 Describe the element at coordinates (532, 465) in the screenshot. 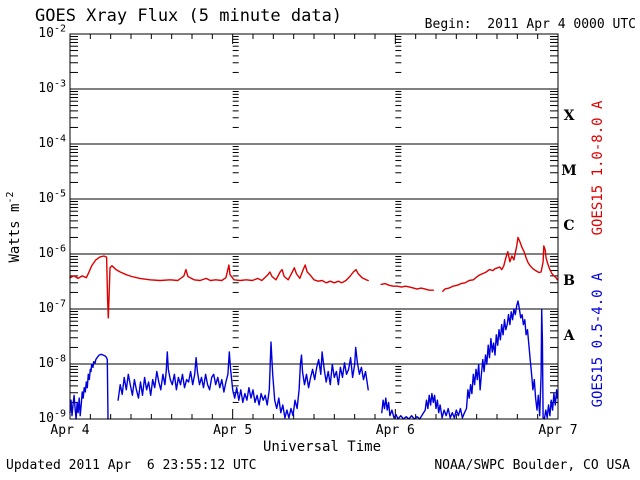

I see `source-attribution: NOAA/SWPC Boulder, CO USA` at that location.